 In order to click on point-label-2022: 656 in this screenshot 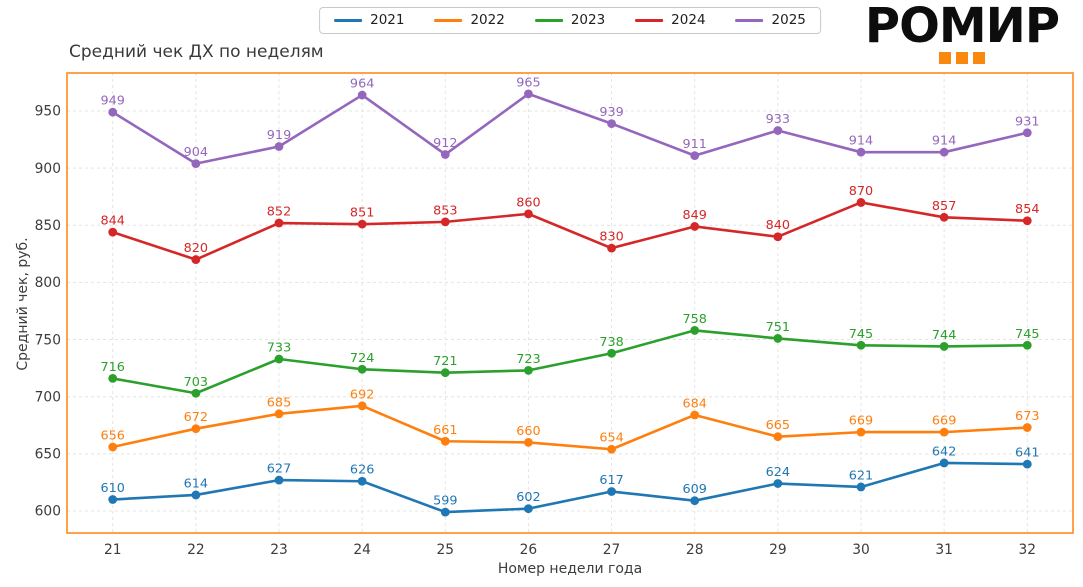, I will do `click(113, 435)`.